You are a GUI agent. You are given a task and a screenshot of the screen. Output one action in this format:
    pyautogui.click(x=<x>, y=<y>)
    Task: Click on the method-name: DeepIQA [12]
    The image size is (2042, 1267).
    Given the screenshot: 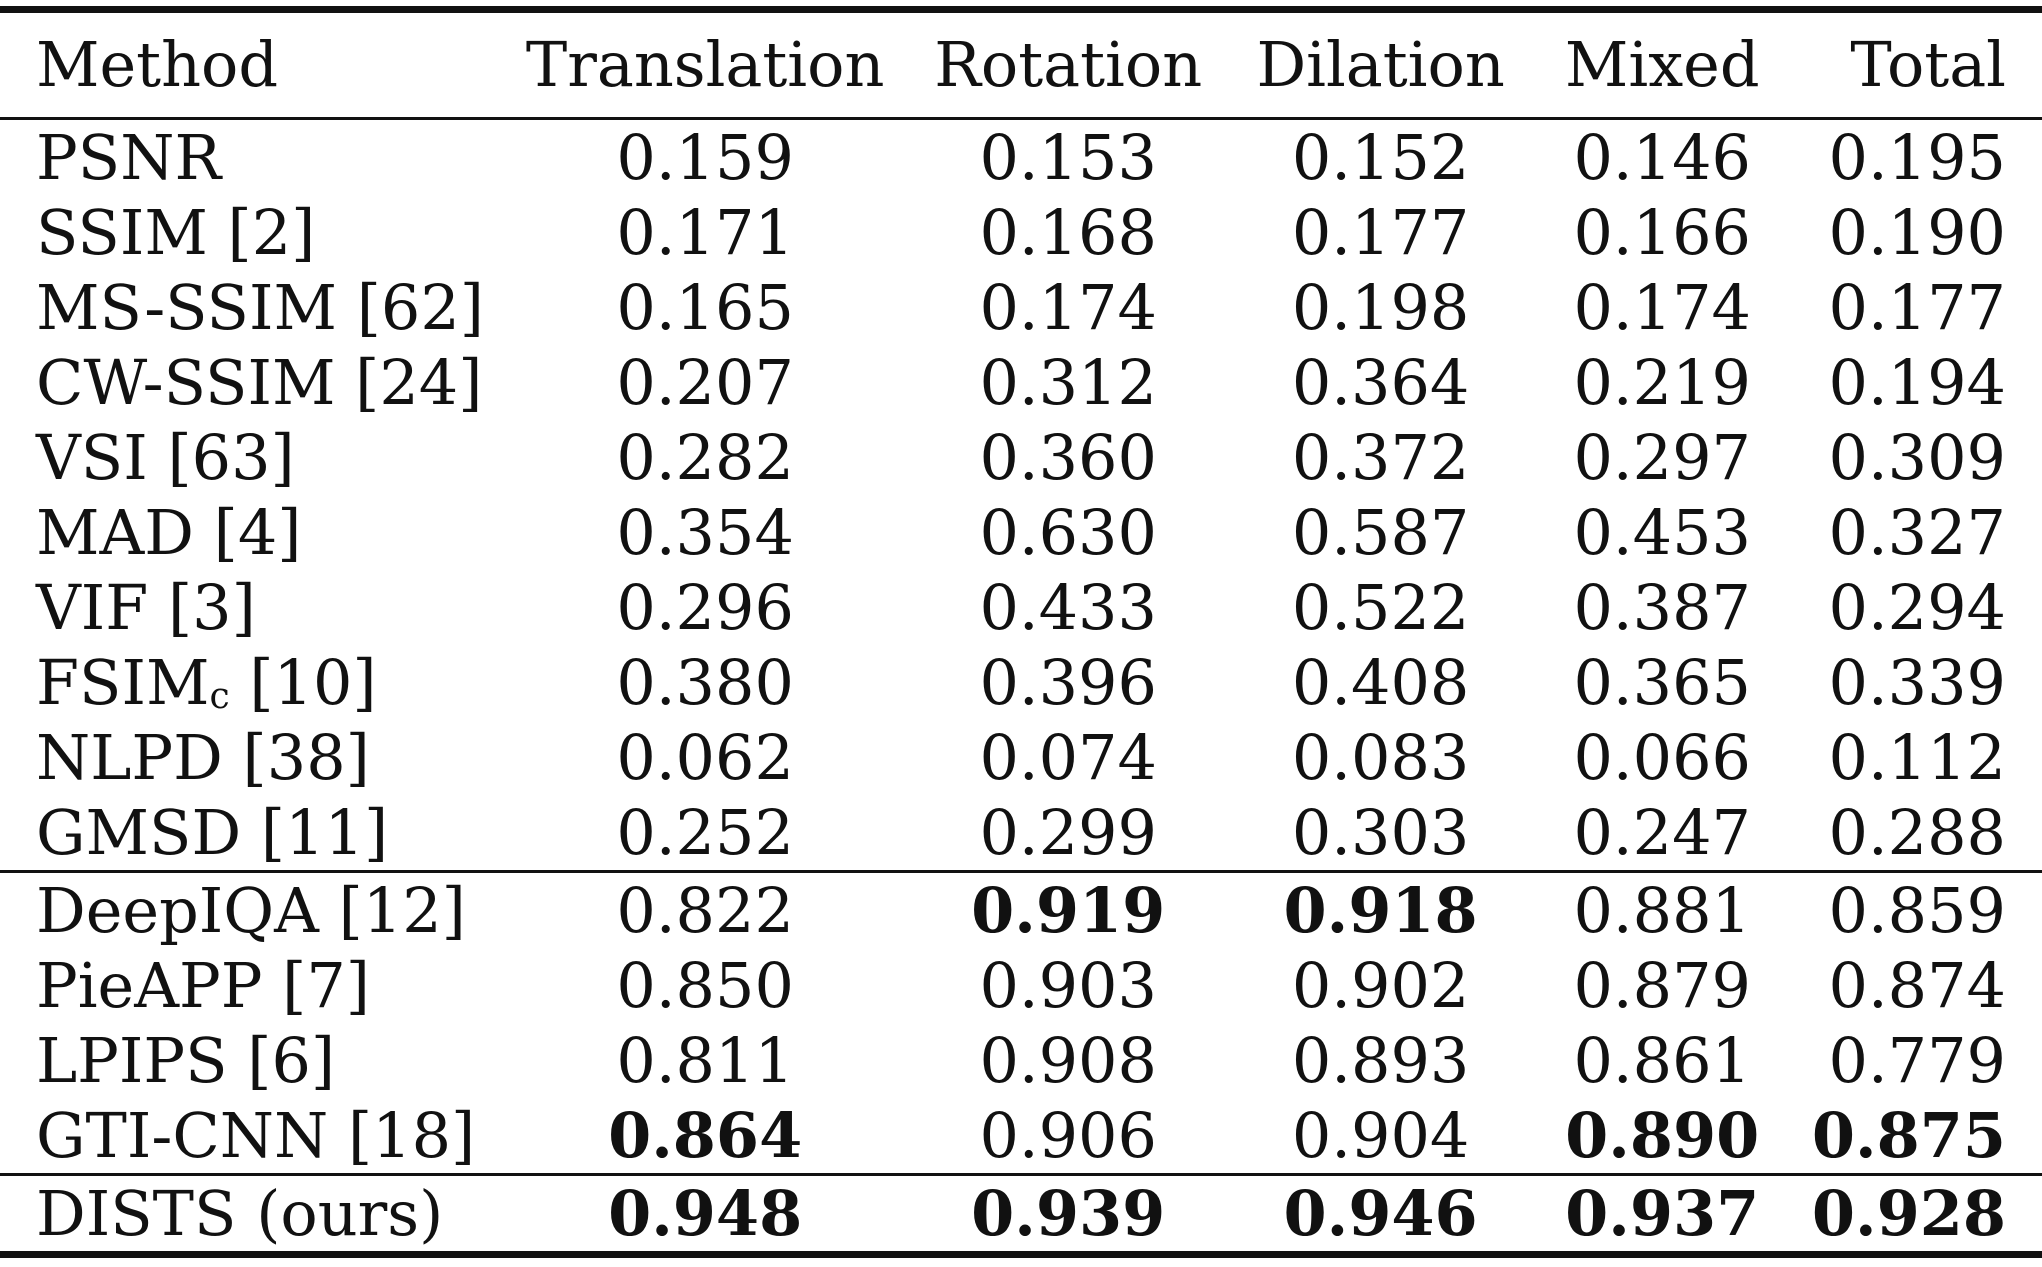 What is the action you would take?
    pyautogui.click(x=251, y=910)
    